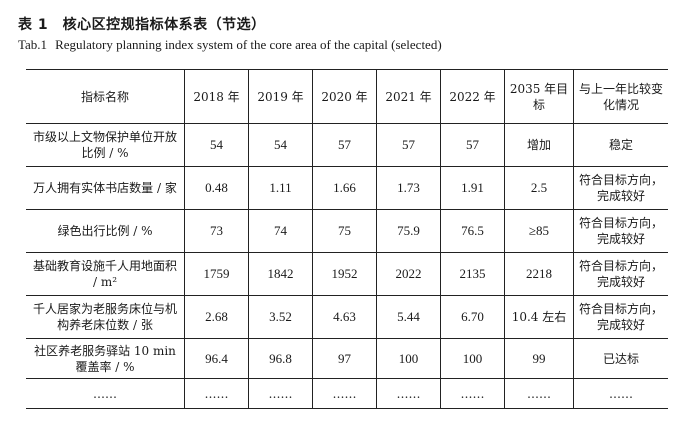 Image resolution: width=687 pixels, height=427 pixels. Describe the element at coordinates (280, 231) in the screenshot. I see `cell-value: 74` at that location.